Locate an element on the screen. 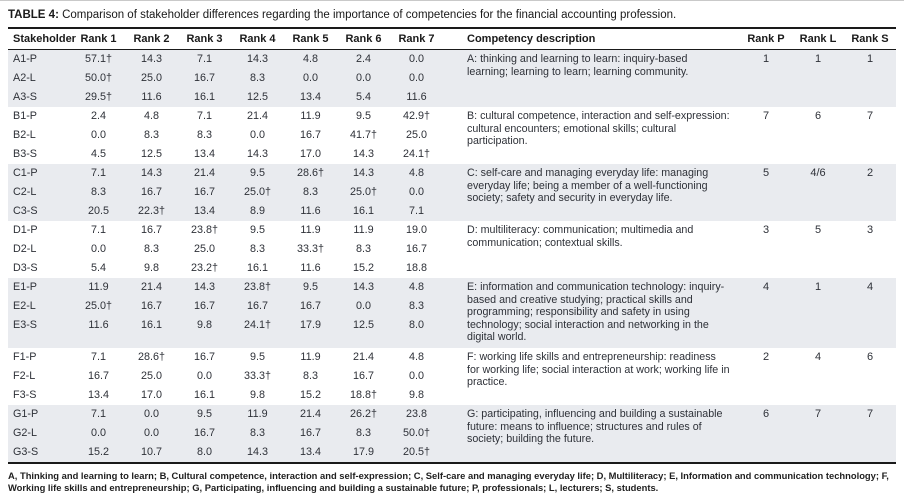 The width and height of the screenshot is (904, 496). header-competency-description: Competency description is located at coordinates (531, 39).